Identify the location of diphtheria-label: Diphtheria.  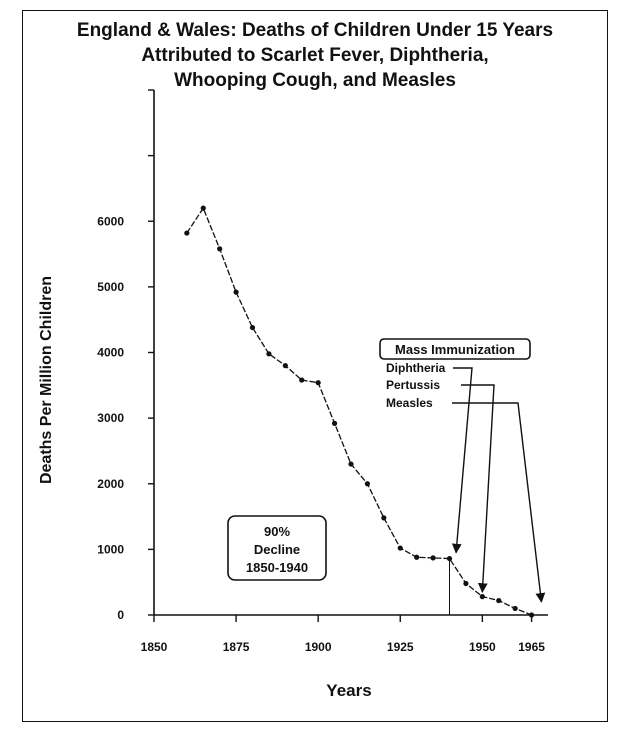
(416, 368).